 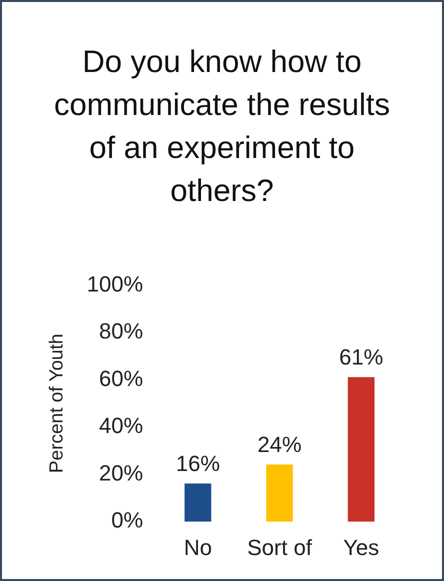 I want to click on x-tick-label: Yes, so click(x=361, y=547).